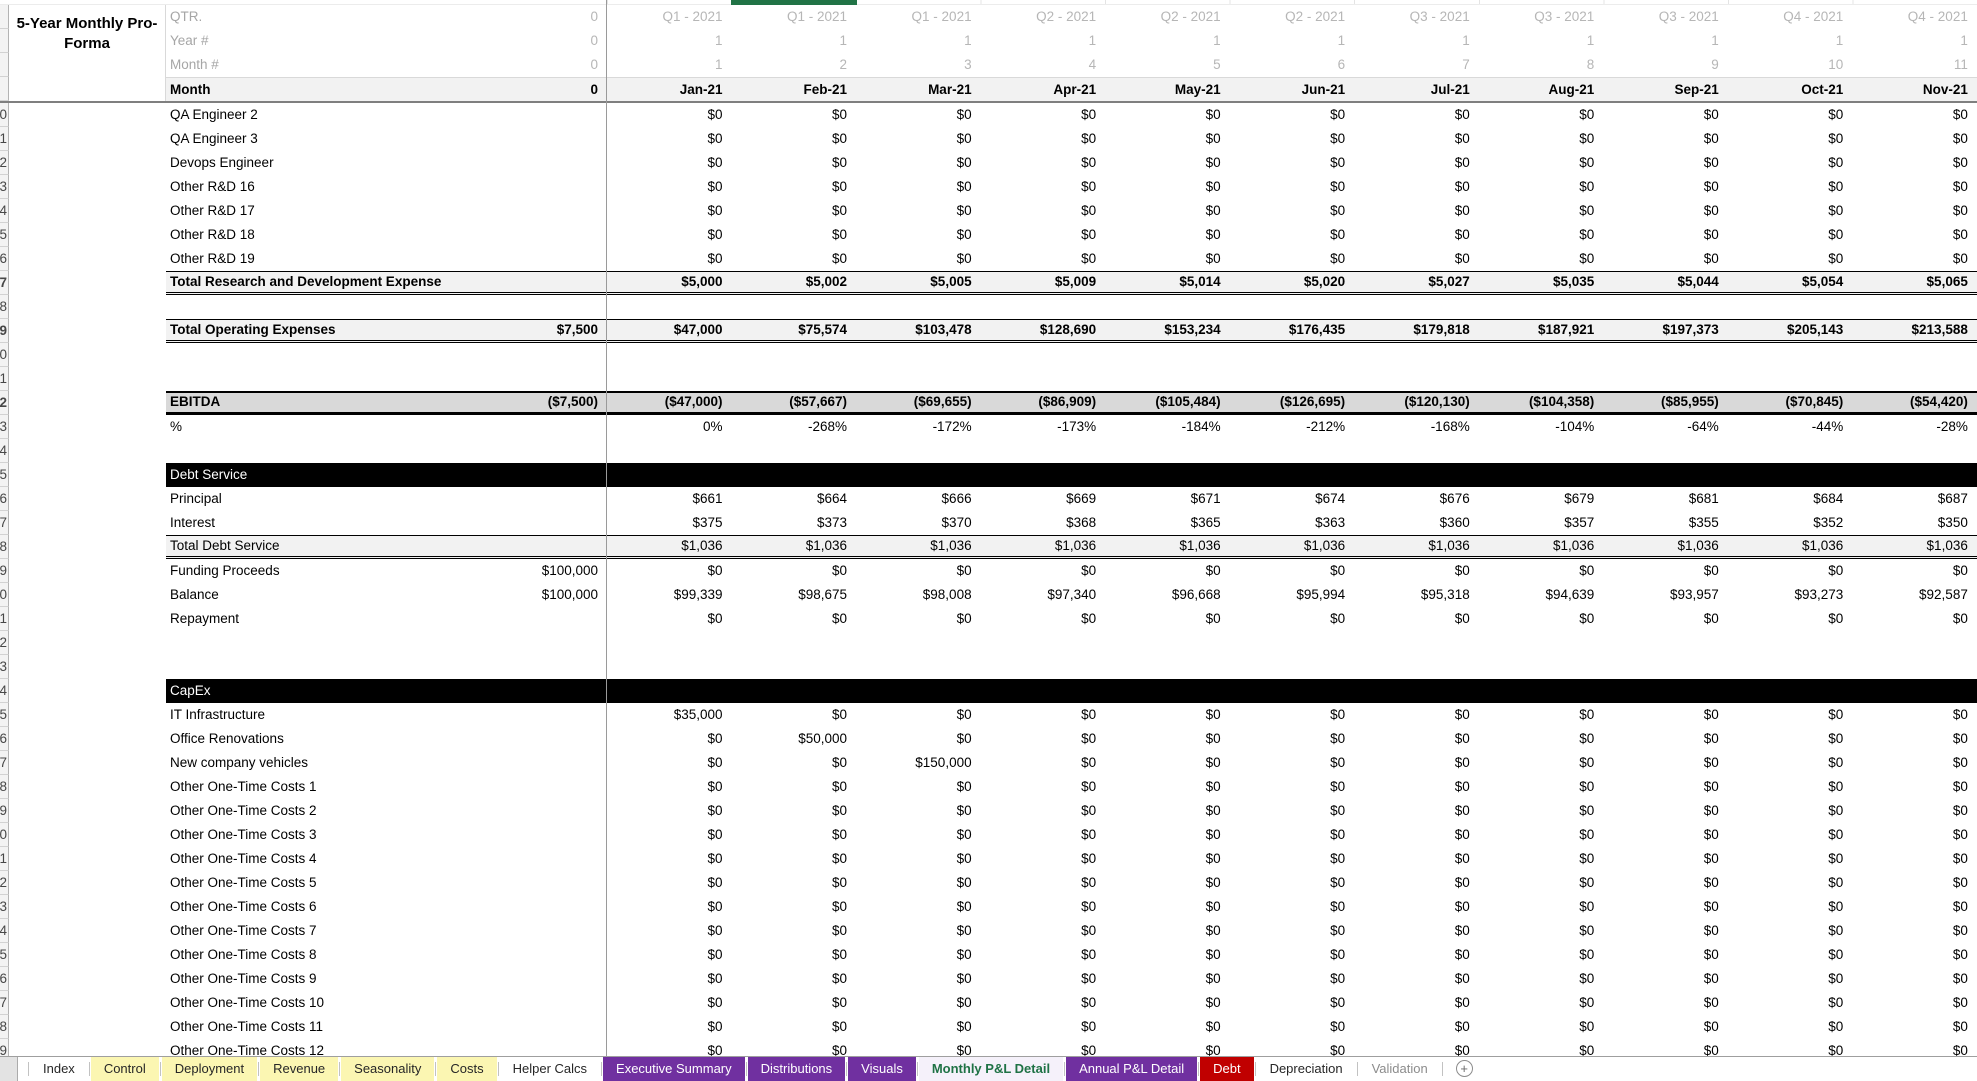  I want to click on value-cell: -173%, so click(1077, 426).